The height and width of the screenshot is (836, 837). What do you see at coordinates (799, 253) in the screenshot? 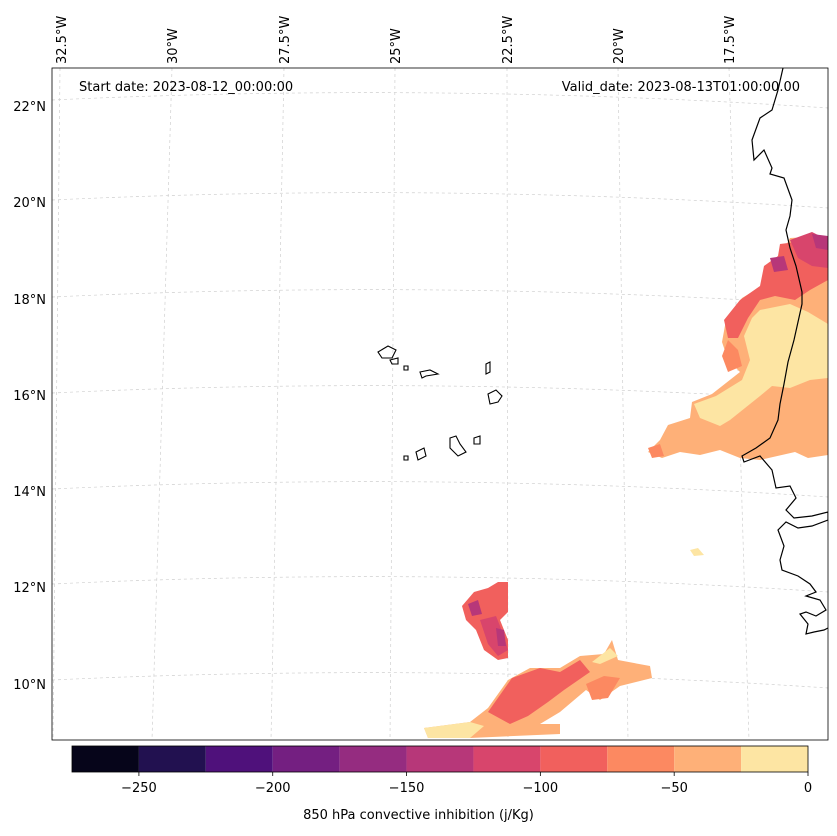
I see `cin-region-coast-purple` at bounding box center [799, 253].